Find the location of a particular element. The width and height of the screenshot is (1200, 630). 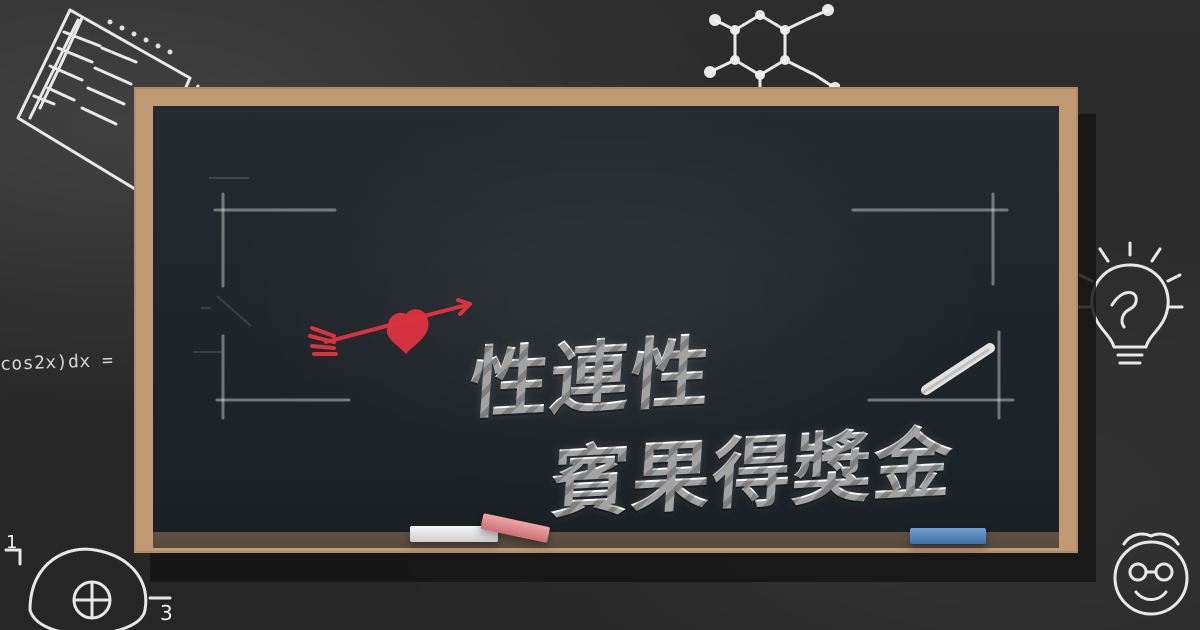

cell-doodle-icon: 3 1 is located at coordinates (95, 575).